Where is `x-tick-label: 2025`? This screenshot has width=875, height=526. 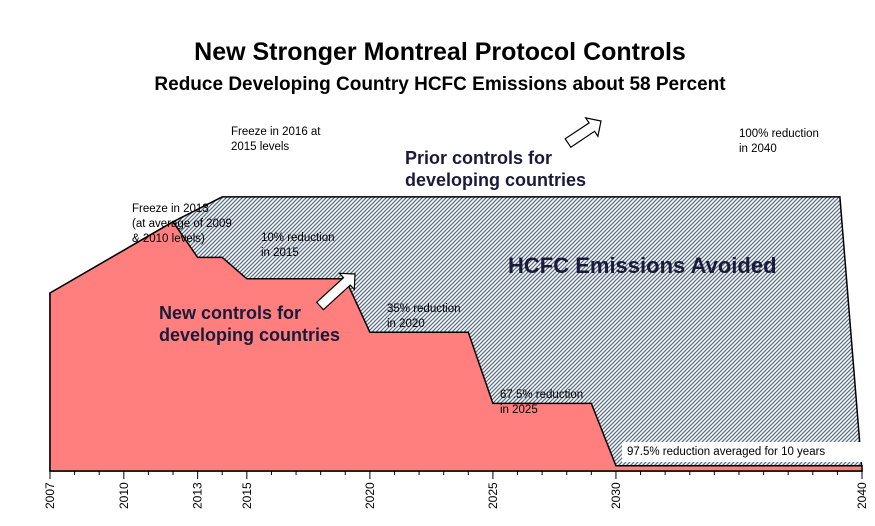
x-tick-label: 2025 is located at coordinates (493, 495).